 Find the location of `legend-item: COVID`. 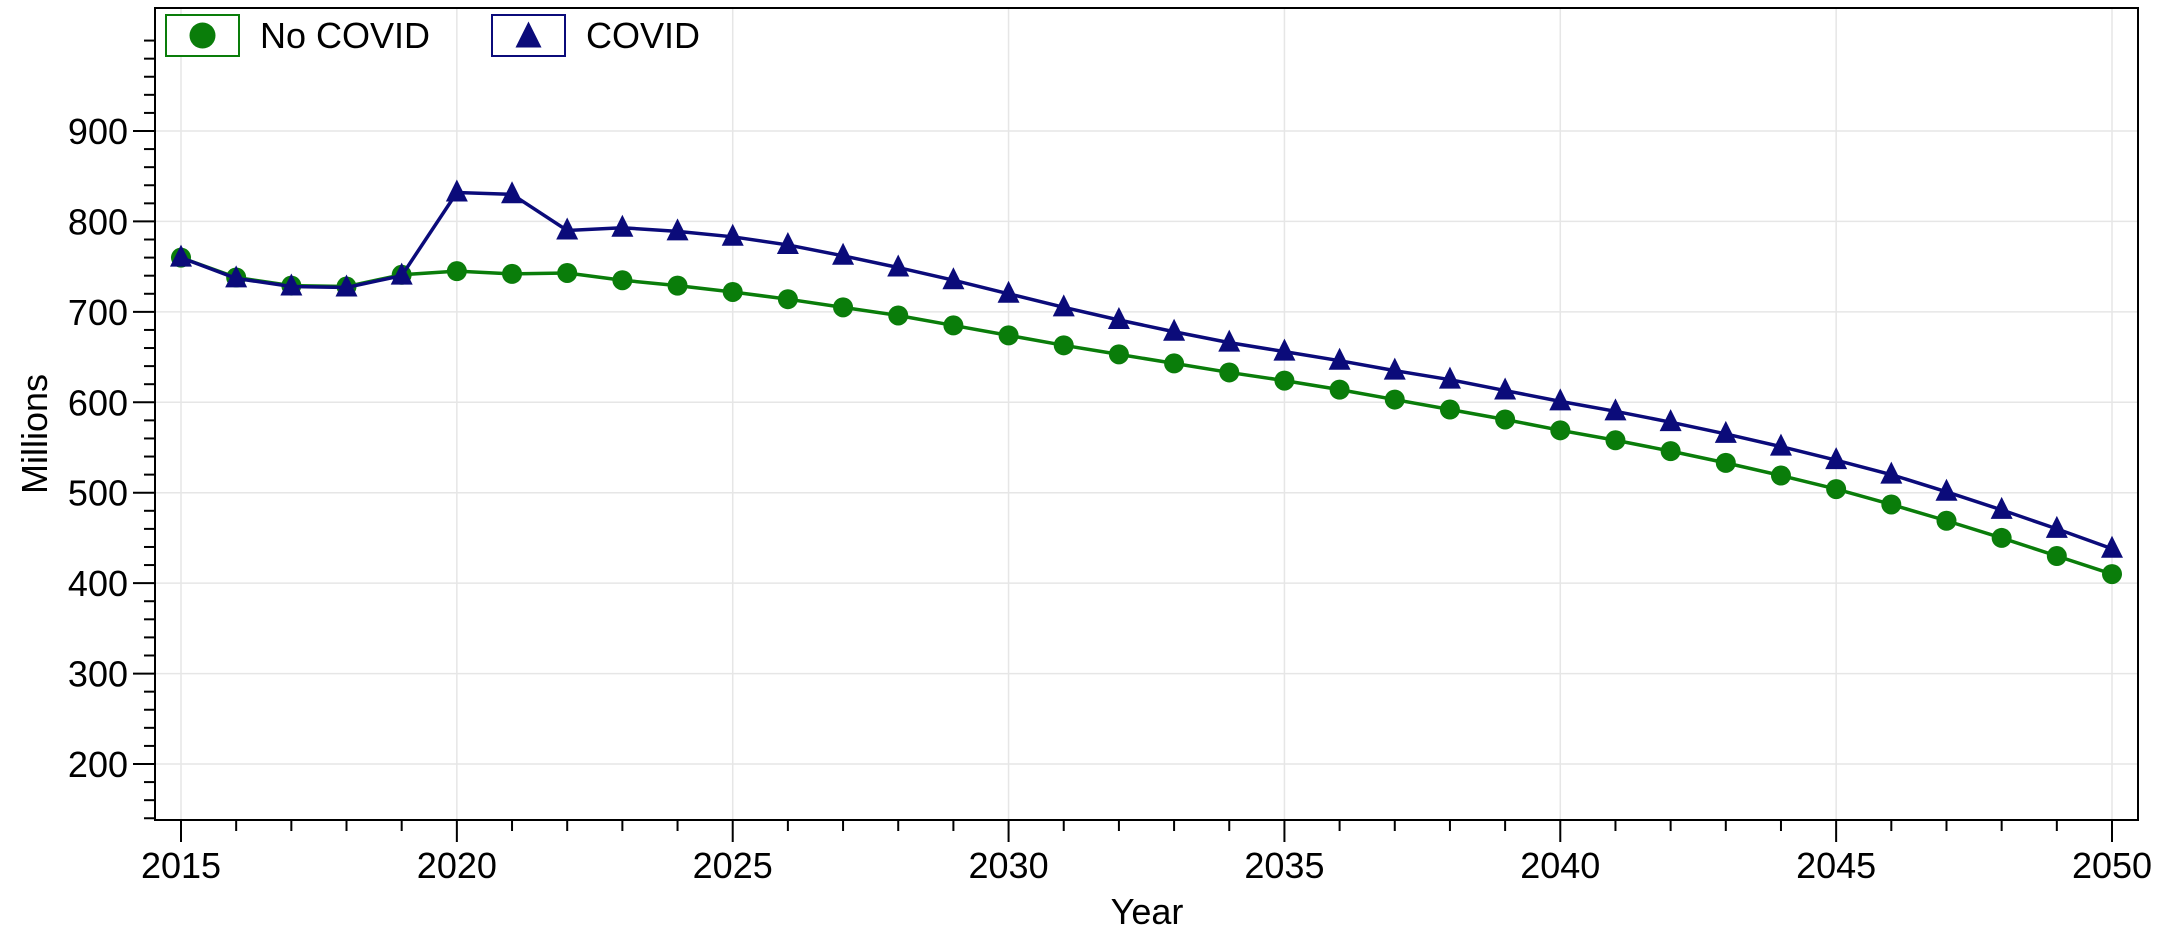

legend-item: COVID is located at coordinates (595, 35).